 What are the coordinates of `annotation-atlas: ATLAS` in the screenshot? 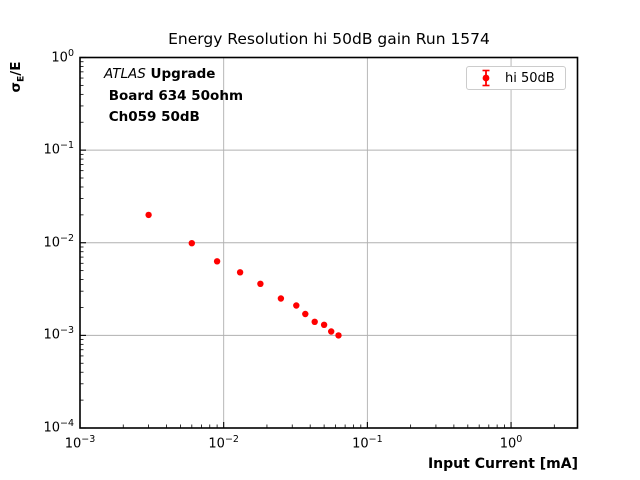 It's located at (125, 74).